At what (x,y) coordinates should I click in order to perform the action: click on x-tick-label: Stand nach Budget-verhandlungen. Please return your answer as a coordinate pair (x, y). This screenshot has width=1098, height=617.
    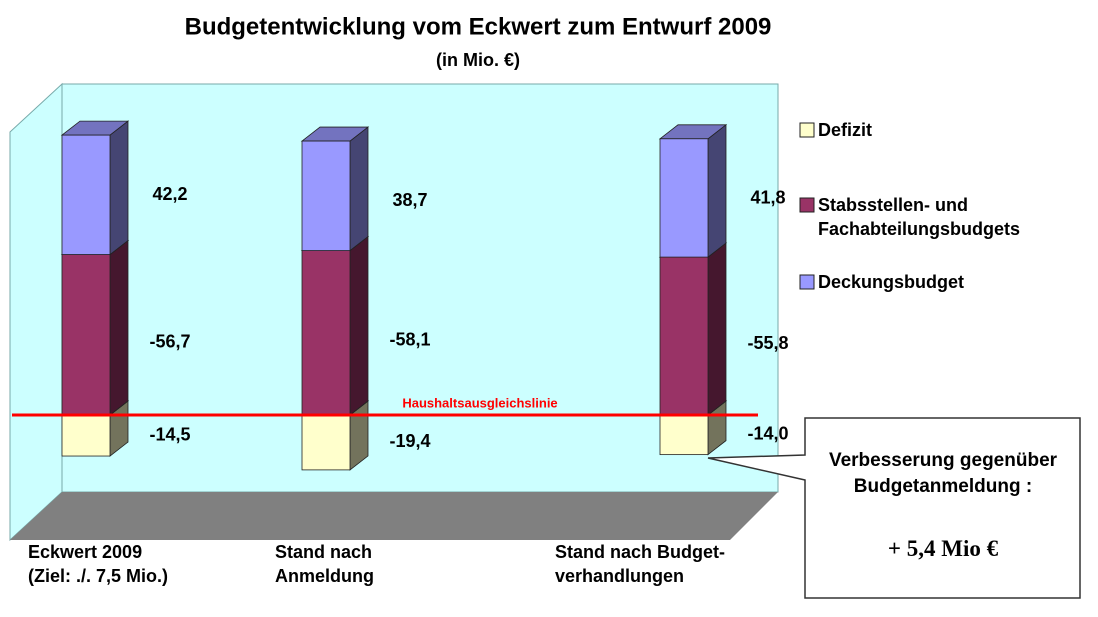
    Looking at the image, I should click on (640, 564).